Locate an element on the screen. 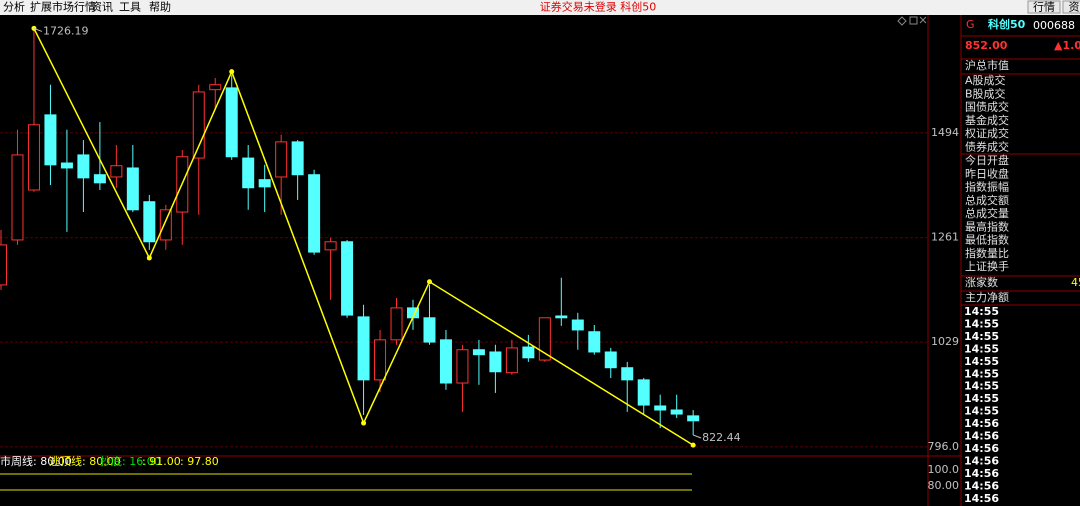  field-label: 指数量比 is located at coordinates (987, 253).